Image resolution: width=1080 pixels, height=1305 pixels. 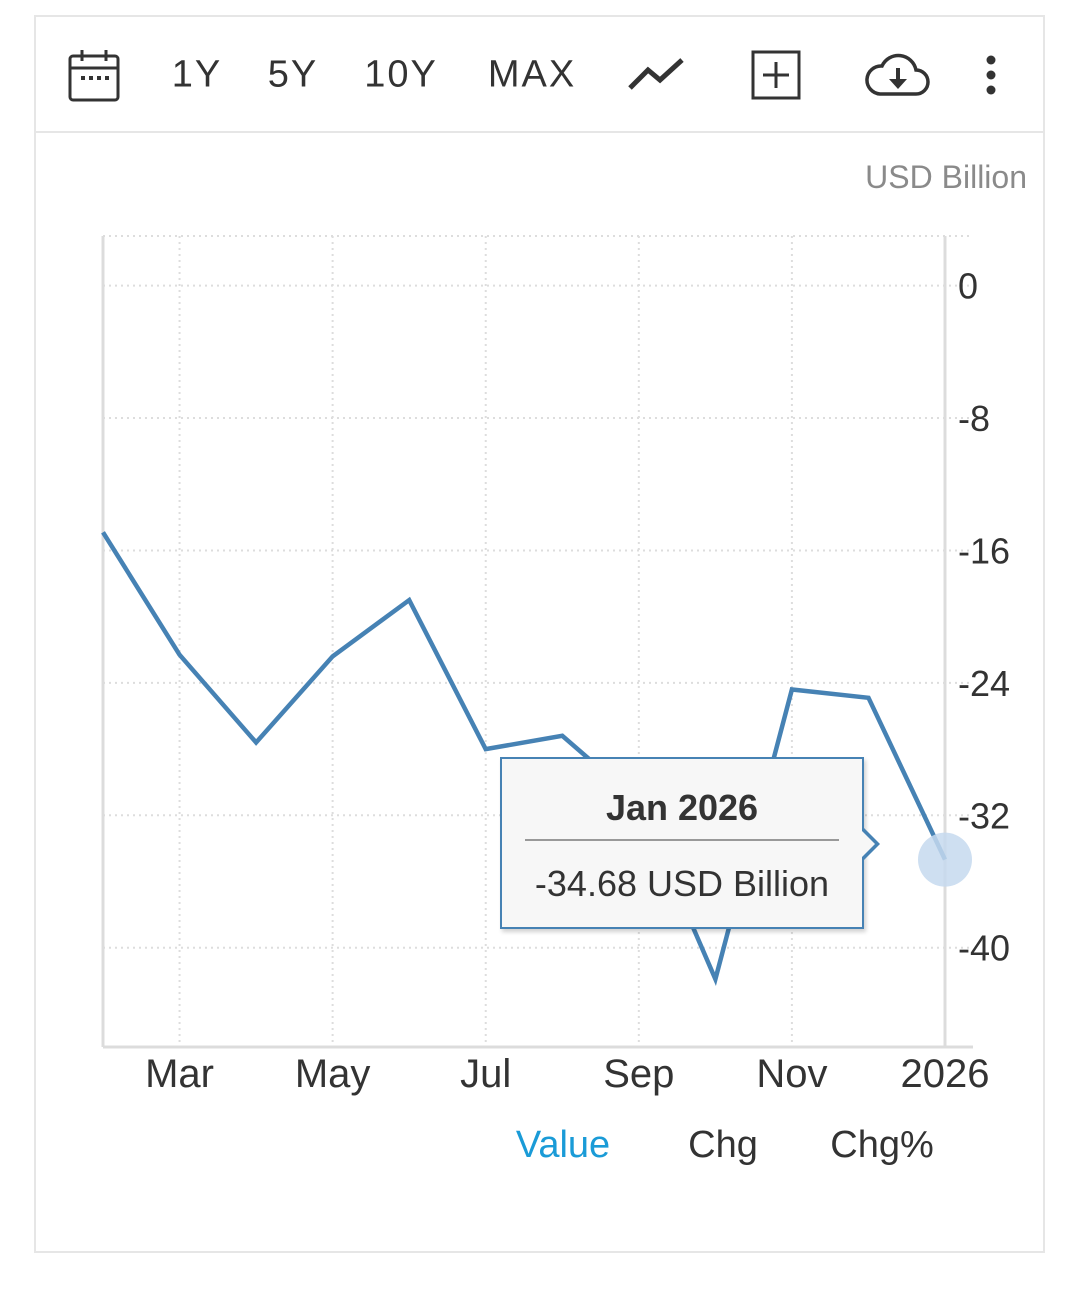 I want to click on y-tick-label: -8, so click(x=974, y=418).